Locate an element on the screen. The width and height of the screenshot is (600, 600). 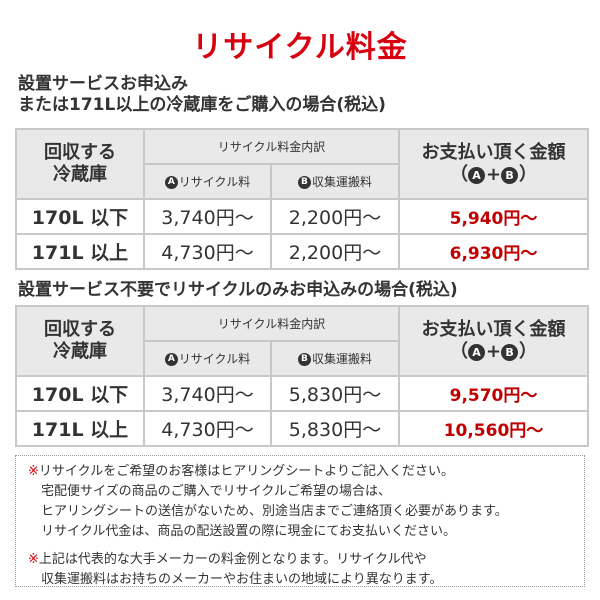
total-cell: 9,570円〜 is located at coordinates (493, 393).